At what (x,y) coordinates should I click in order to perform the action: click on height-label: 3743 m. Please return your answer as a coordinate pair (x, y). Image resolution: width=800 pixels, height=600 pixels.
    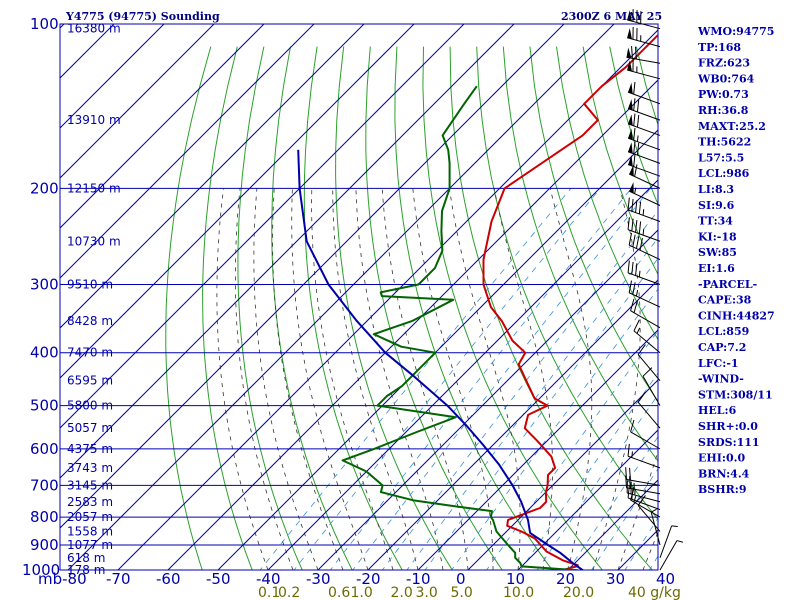
    Looking at the image, I should click on (90, 468).